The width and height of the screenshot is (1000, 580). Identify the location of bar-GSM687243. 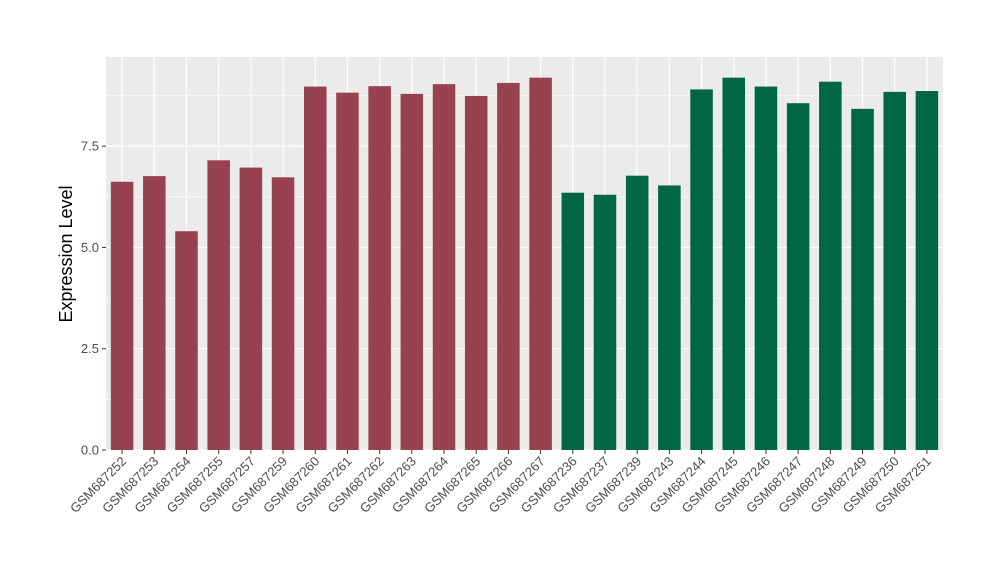
(669, 317).